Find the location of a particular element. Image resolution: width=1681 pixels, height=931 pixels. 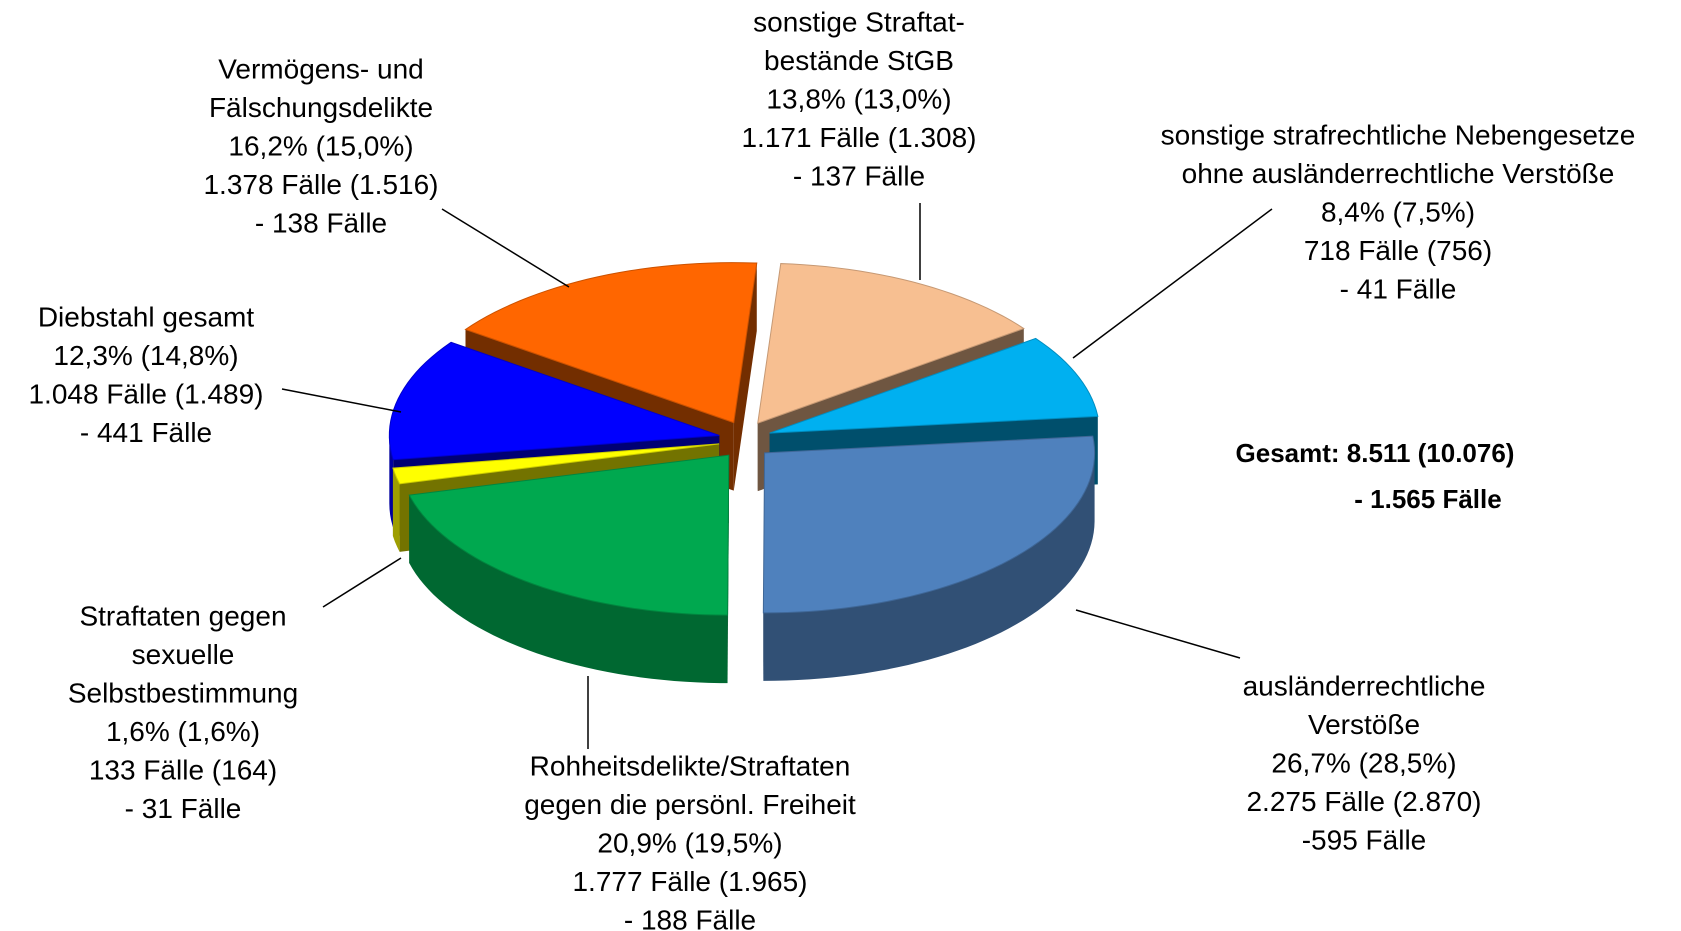

category-label: bestände StGB is located at coordinates (859, 60).